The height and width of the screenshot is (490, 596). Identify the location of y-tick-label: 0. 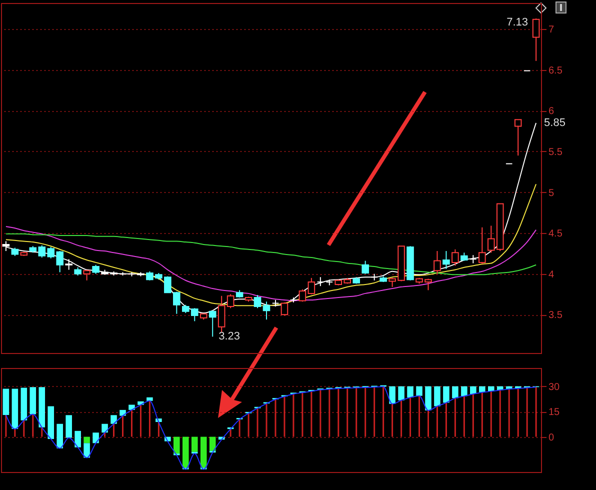
(551, 438).